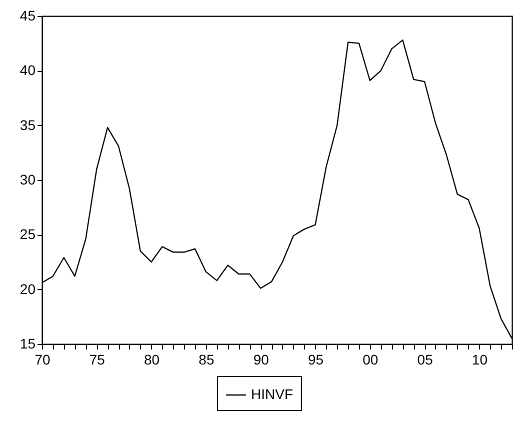  What do you see at coordinates (28, 70) in the screenshot?
I see `y-tick-label: 40` at bounding box center [28, 70].